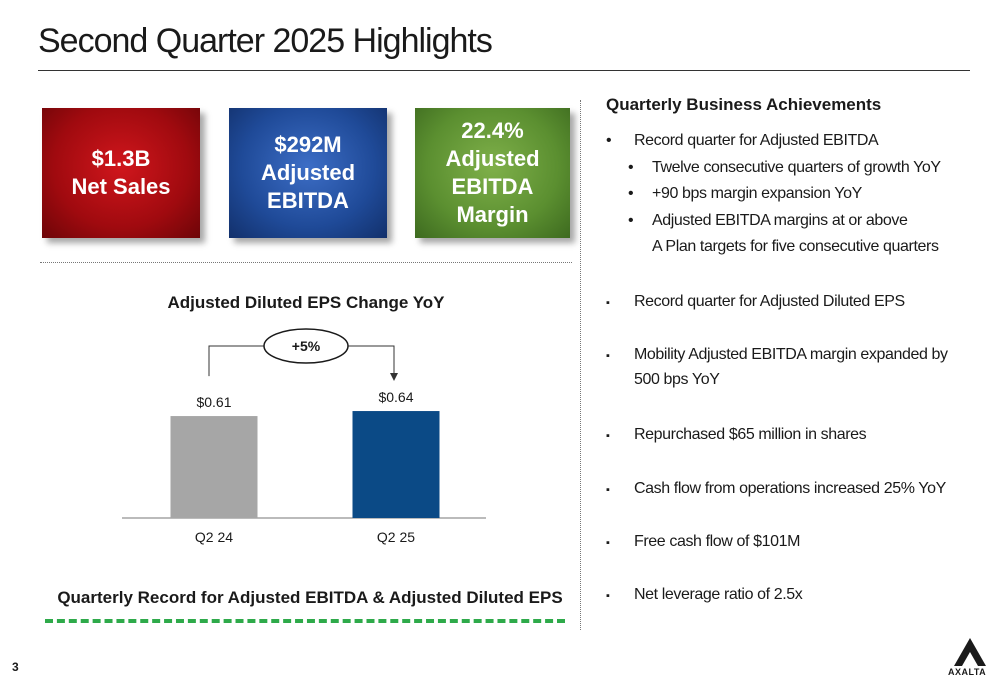 The width and height of the screenshot is (1000, 685). Describe the element at coordinates (756, 140) in the screenshot. I see `achievement-text: Record quarter for Adjusted EBITDA` at that location.